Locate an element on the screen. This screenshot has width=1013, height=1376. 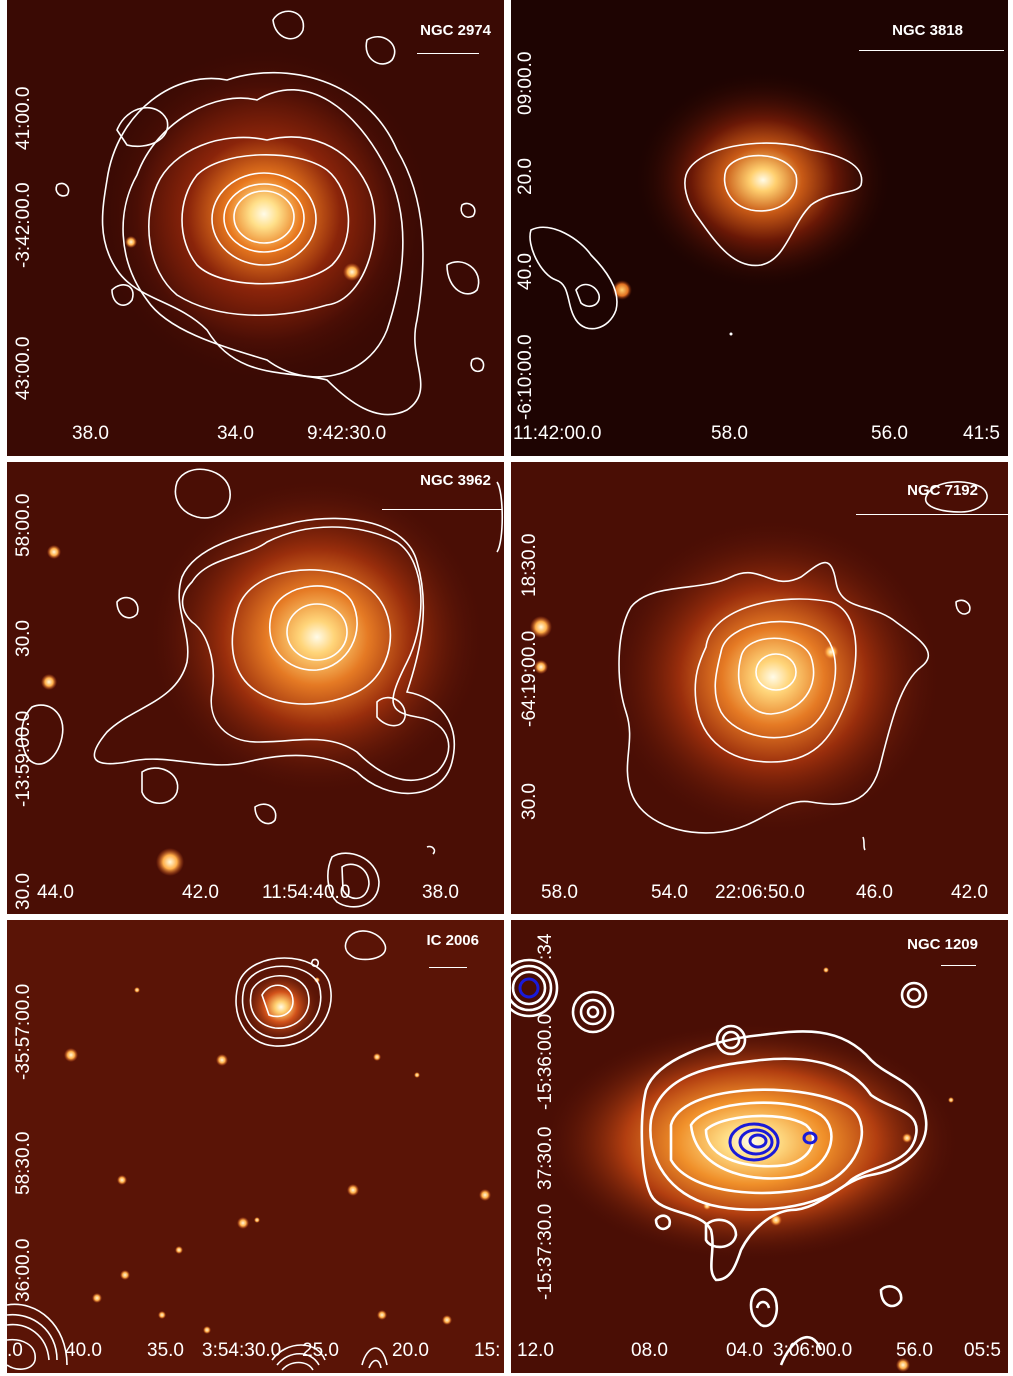
y-tick-label: -6:10:00.0 is located at coordinates (525, 377).